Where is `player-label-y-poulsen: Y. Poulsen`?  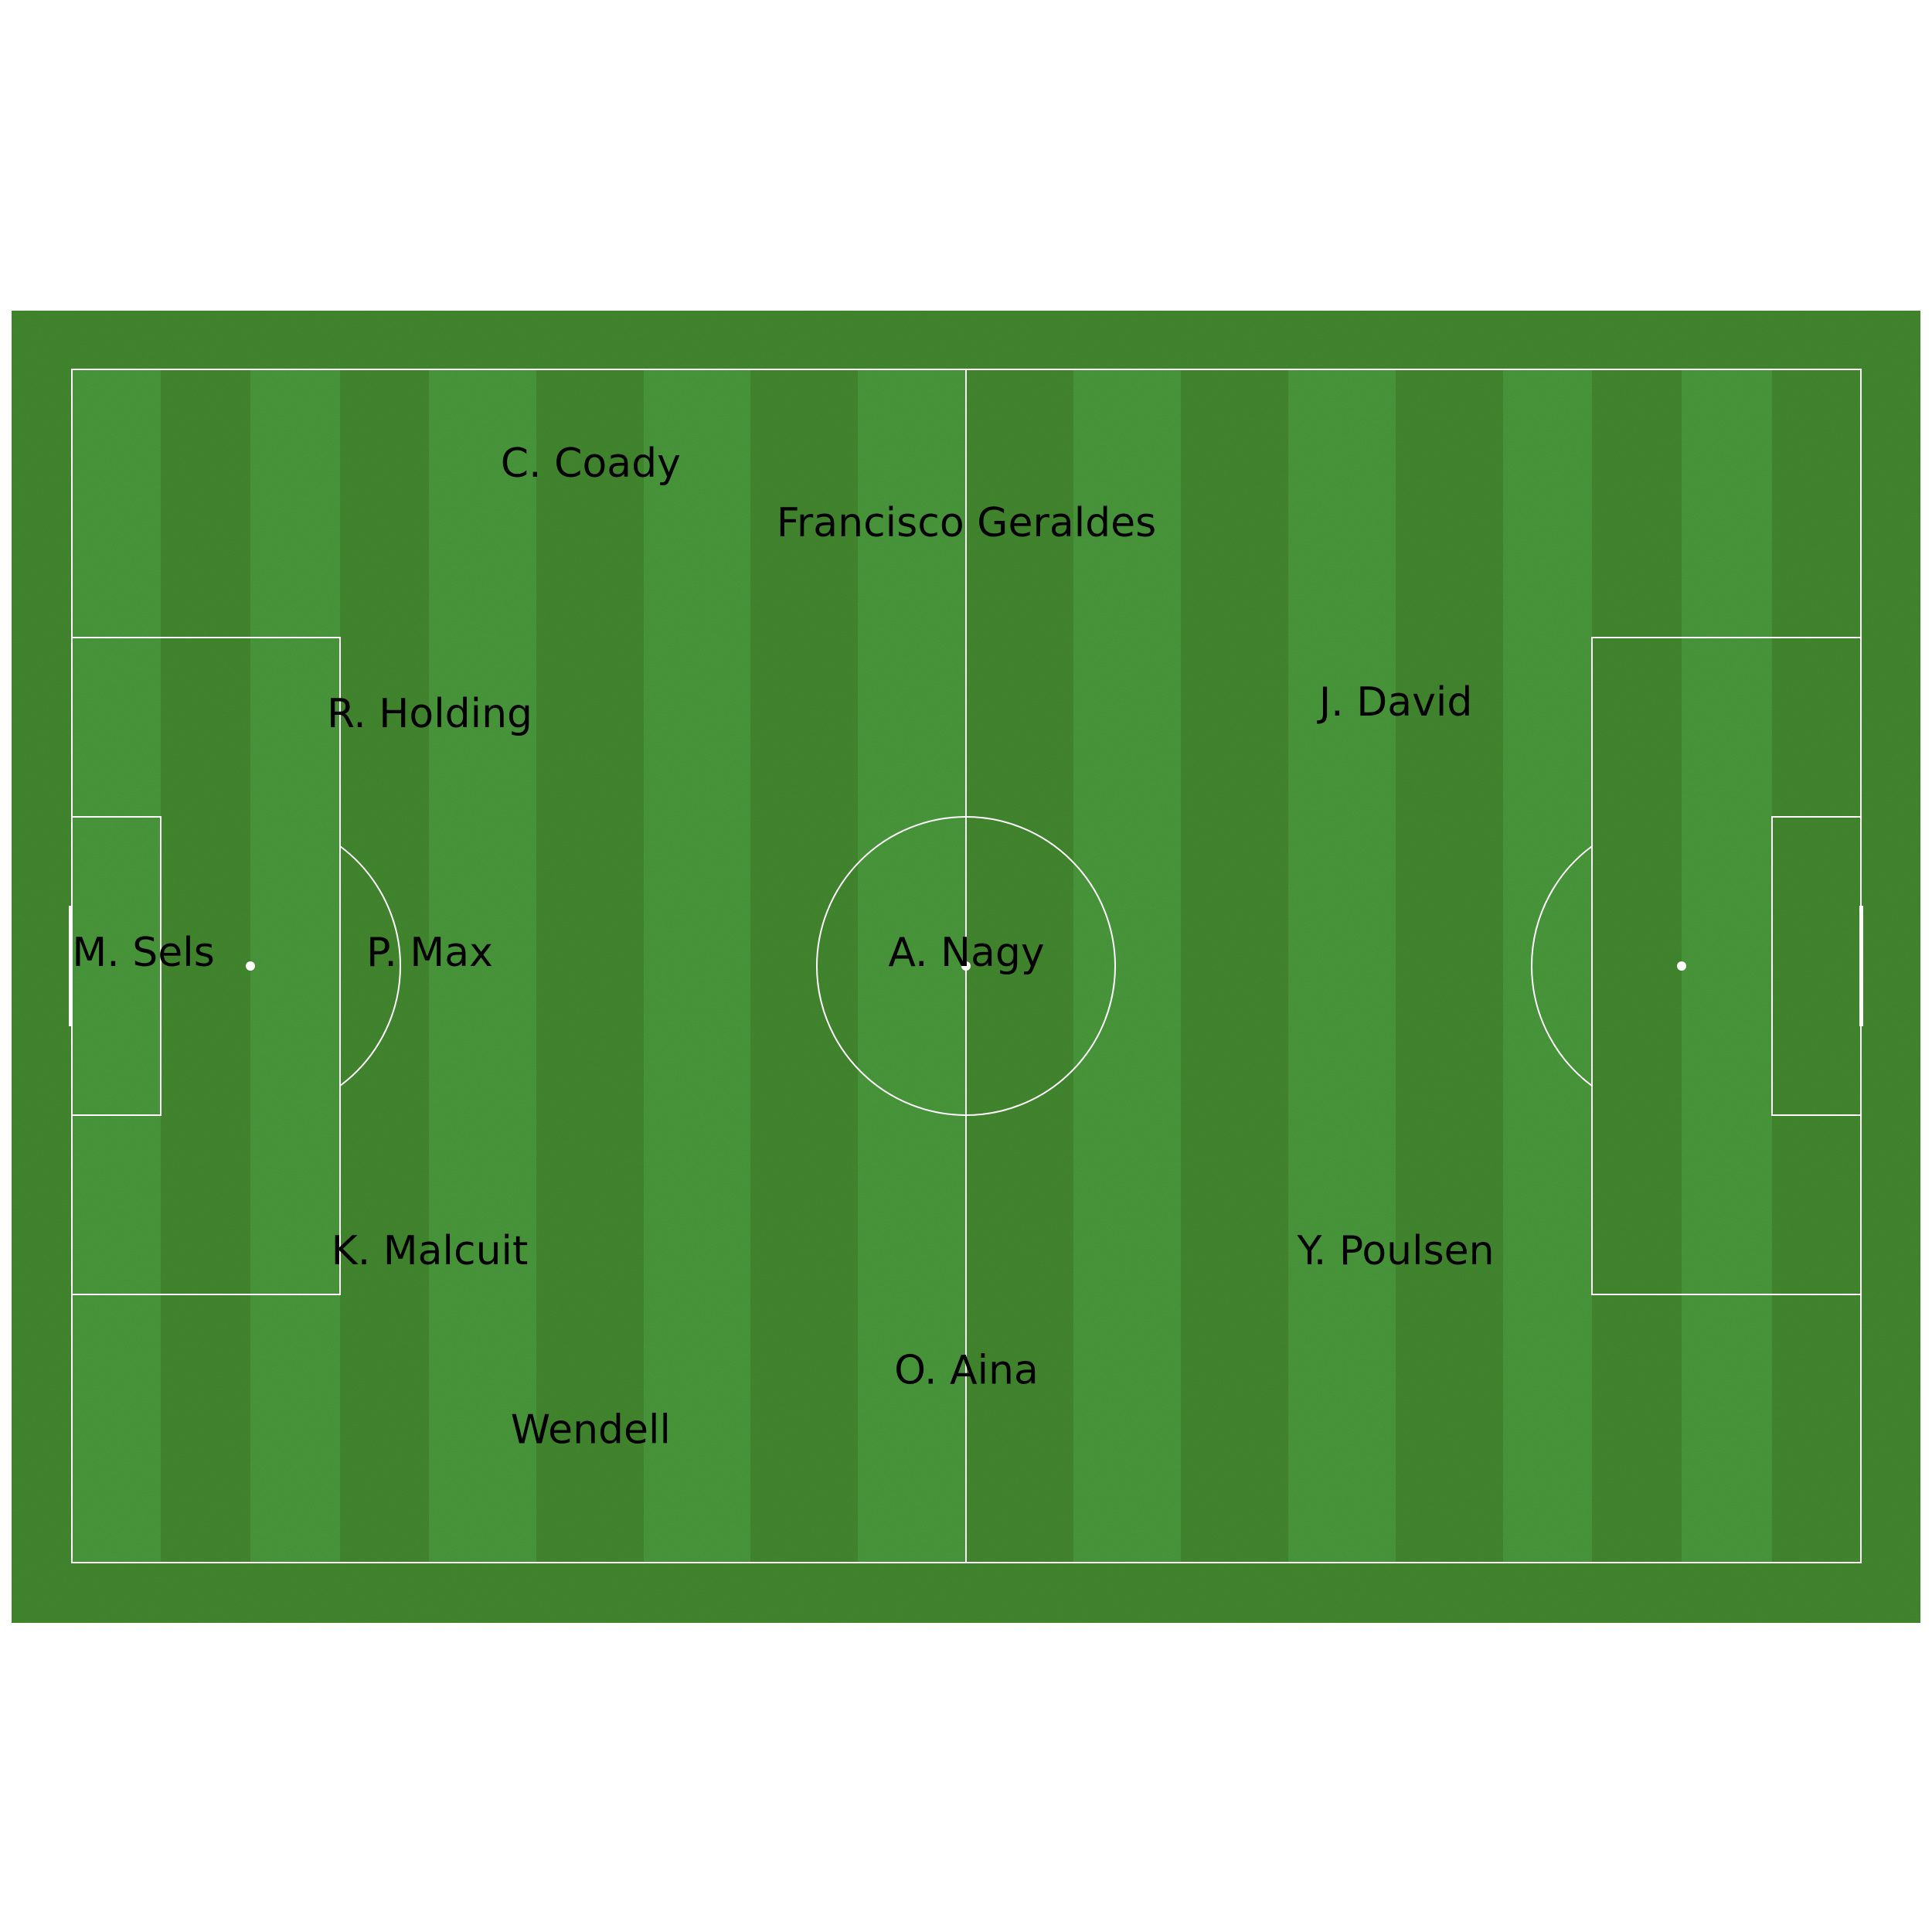
player-label-y-poulsen: Y. Poulsen is located at coordinates (1396, 1251).